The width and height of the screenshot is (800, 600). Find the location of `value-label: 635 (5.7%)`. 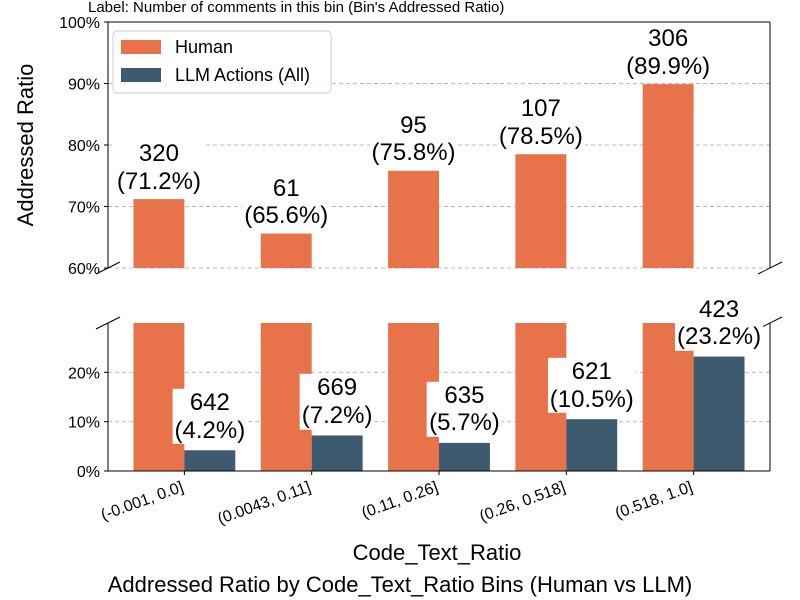

value-label: 635 (5.7%) is located at coordinates (464, 409).